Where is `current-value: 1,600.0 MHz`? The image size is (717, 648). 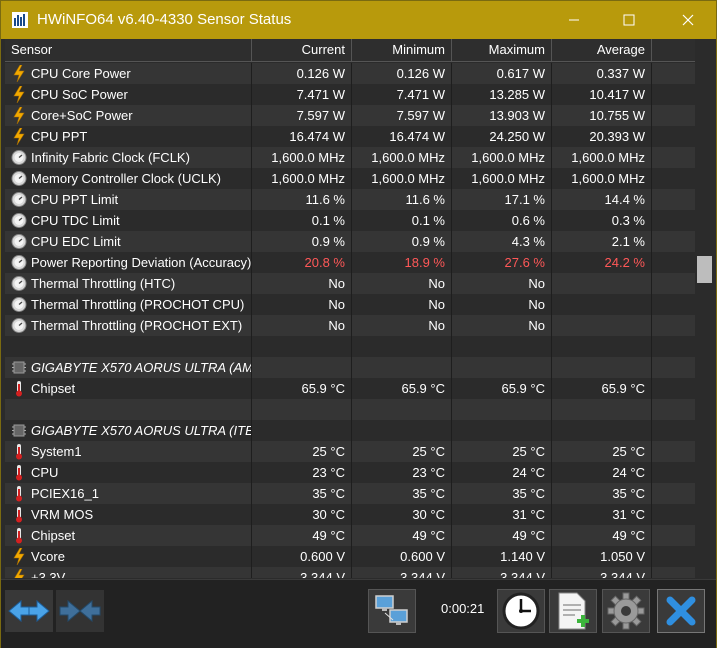
current-value: 1,600.0 MHz is located at coordinates (302, 178).